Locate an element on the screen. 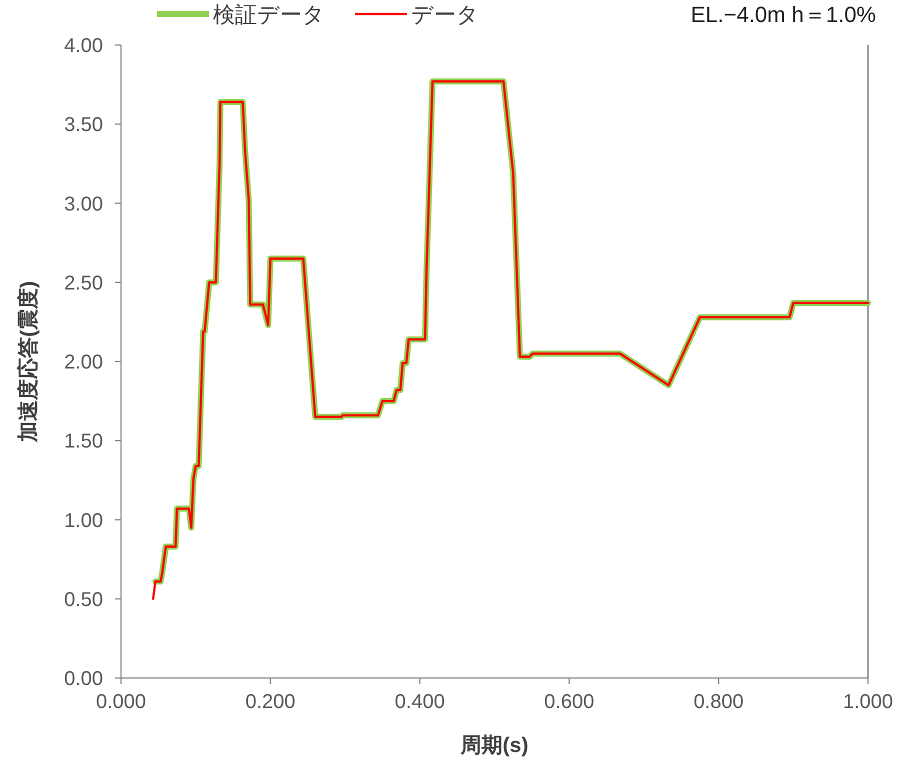 The height and width of the screenshot is (772, 909). legend-label: データ is located at coordinates (445, 14).